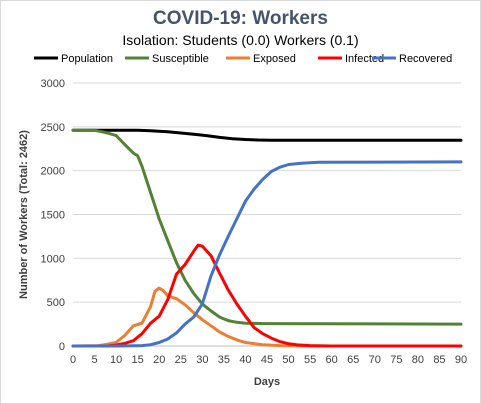 The width and height of the screenshot is (481, 404). I want to click on y-tick-labels: 0 500 1000 1500 2000 2500 3000, so click(53, 215).